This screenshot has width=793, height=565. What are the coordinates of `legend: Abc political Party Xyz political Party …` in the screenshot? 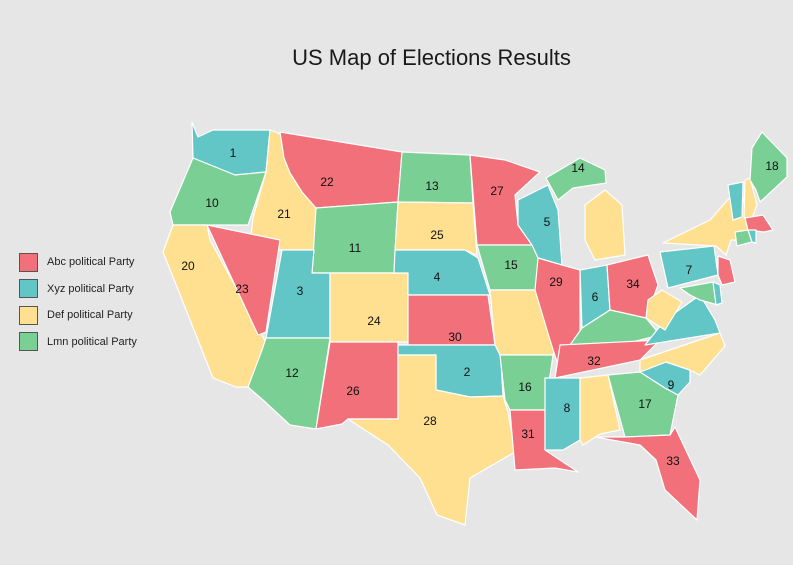 It's located at (78, 302).